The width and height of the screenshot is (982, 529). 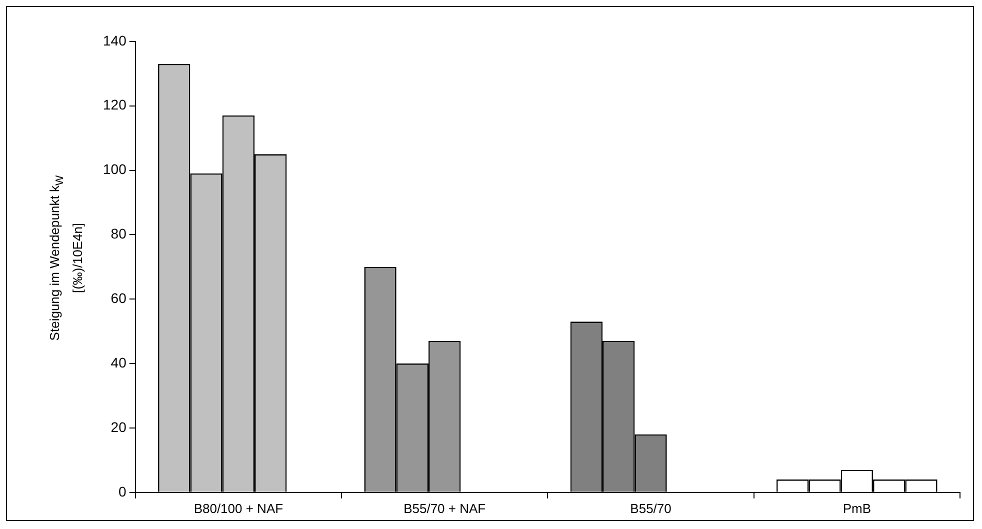 What do you see at coordinates (239, 508) in the screenshot?
I see `x-tick-label: B80/100 + NAF` at bounding box center [239, 508].